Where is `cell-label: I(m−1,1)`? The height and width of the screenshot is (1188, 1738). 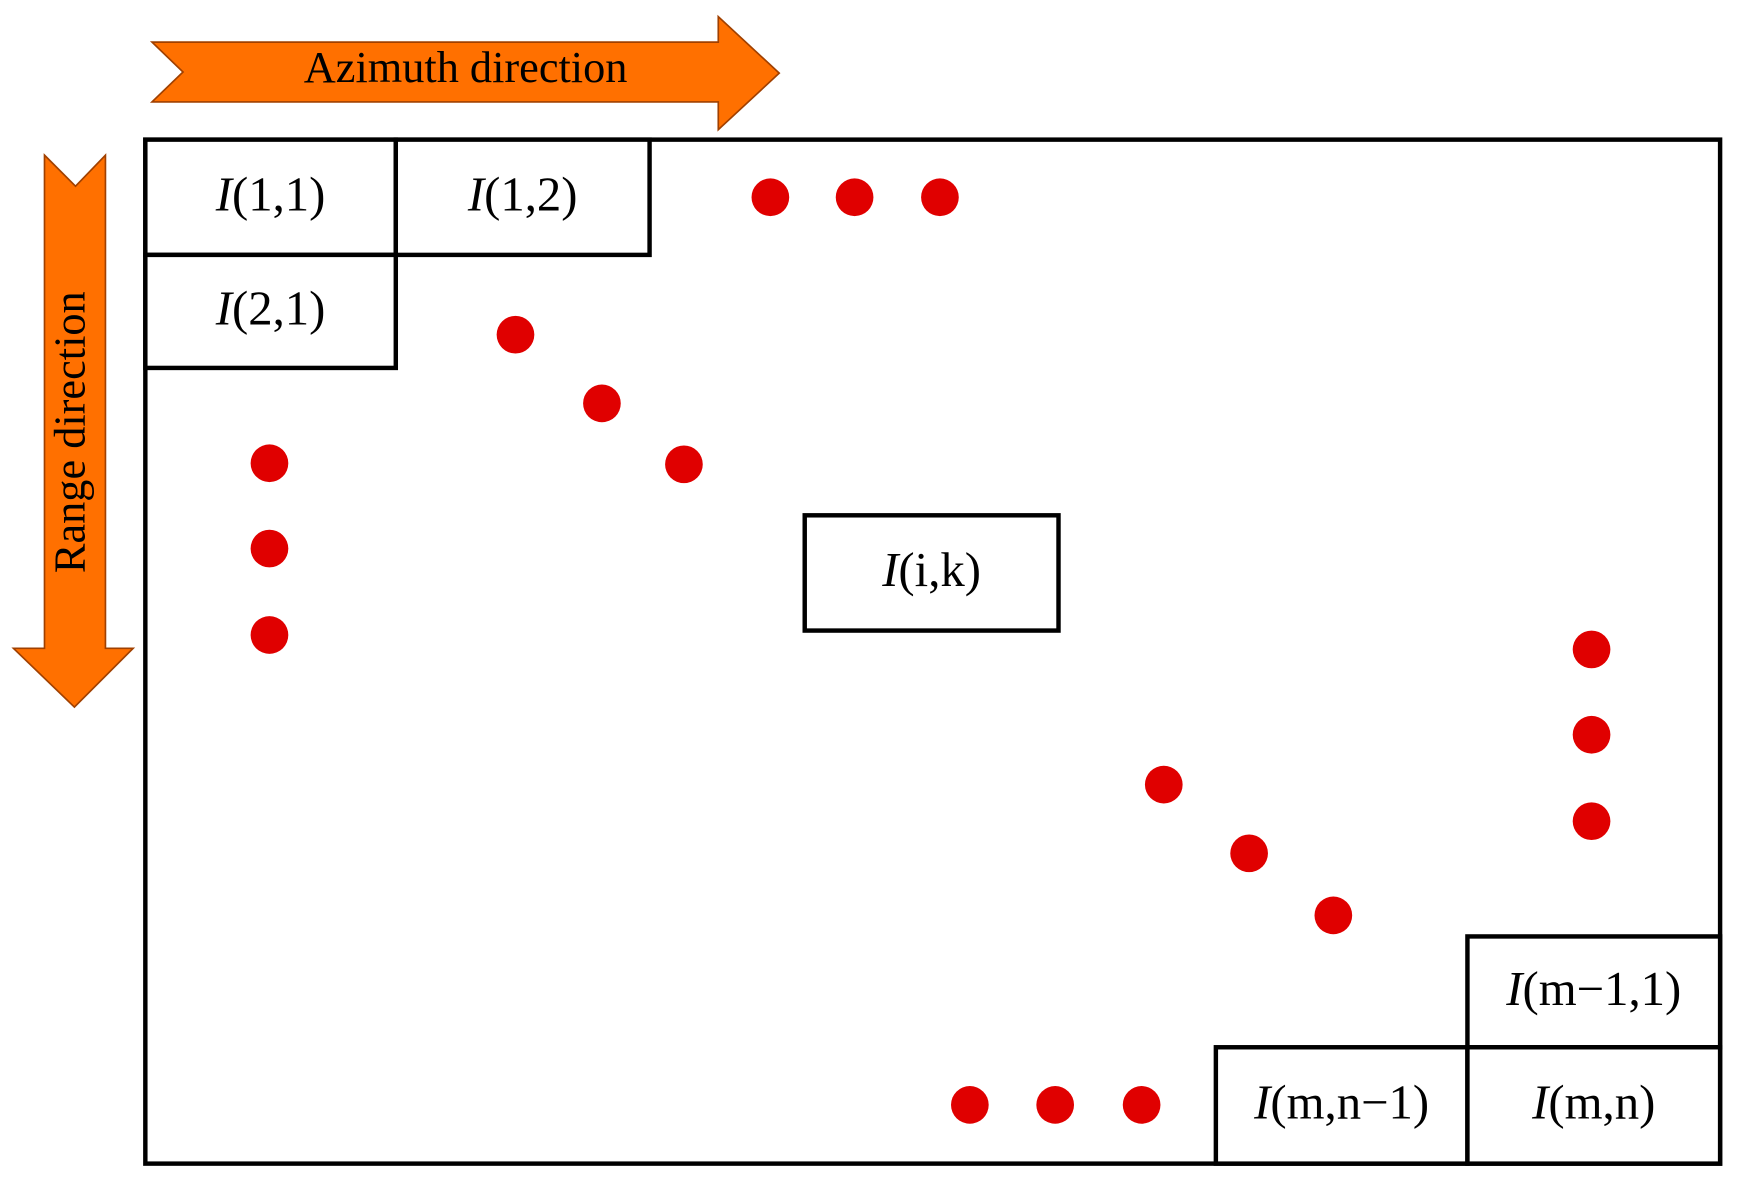
cell-label: I(m−1,1) is located at coordinates (1593, 989).